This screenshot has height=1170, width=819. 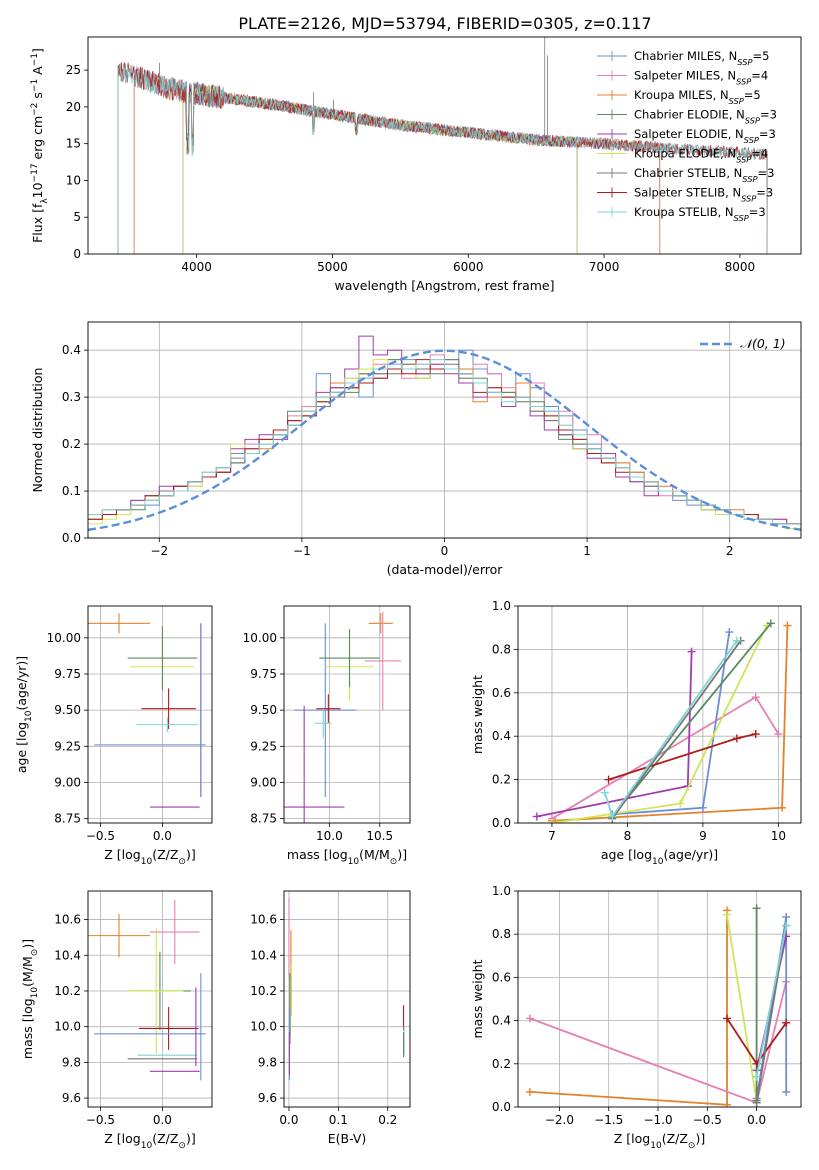 What do you see at coordinates (756, 1004) in the screenshot?
I see `weight-series-chabrier-elodie` at bounding box center [756, 1004].